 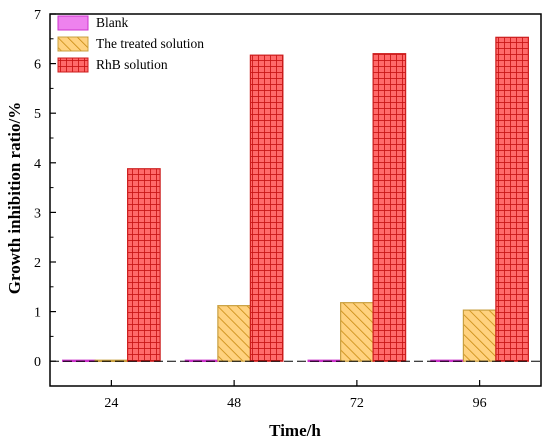 What do you see at coordinates (37, 15) in the screenshot?
I see `y-tick-label-7: 7` at bounding box center [37, 15].